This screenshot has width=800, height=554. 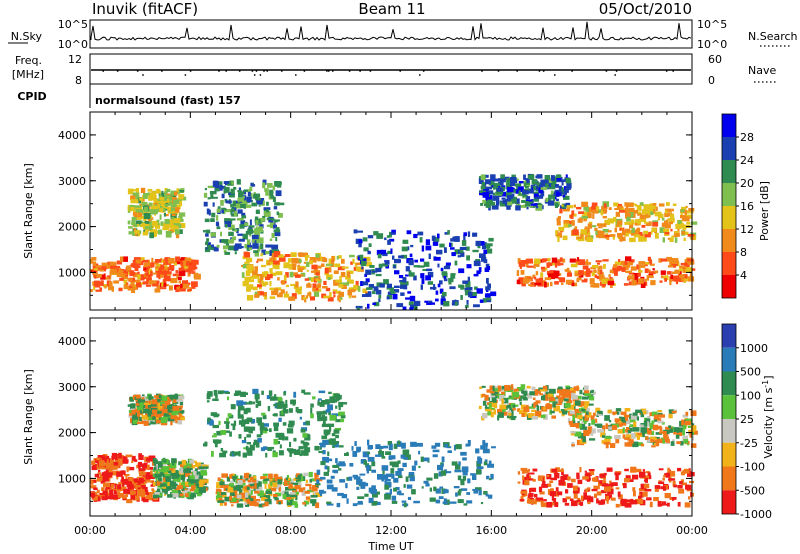 I want to click on colorbar-tick: -500, so click(x=752, y=490).